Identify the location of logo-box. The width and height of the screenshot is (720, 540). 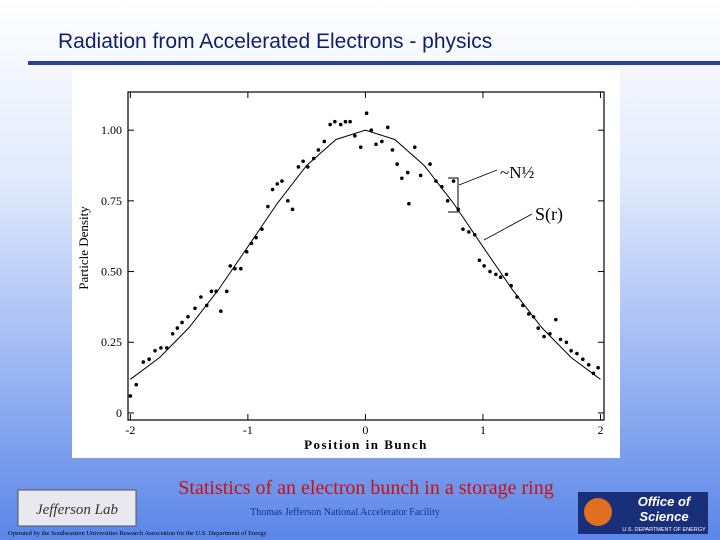
(77, 508).